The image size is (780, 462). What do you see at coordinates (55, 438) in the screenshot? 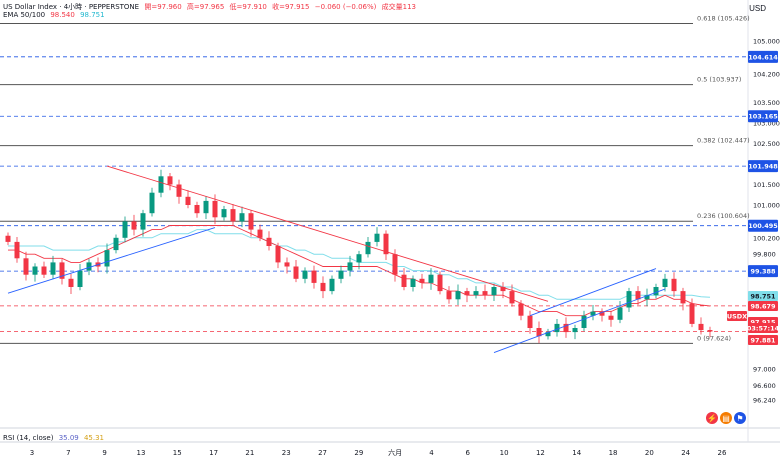
I see `rsi-legend: RSI (14, close) 35.09 45.31` at bounding box center [55, 438].